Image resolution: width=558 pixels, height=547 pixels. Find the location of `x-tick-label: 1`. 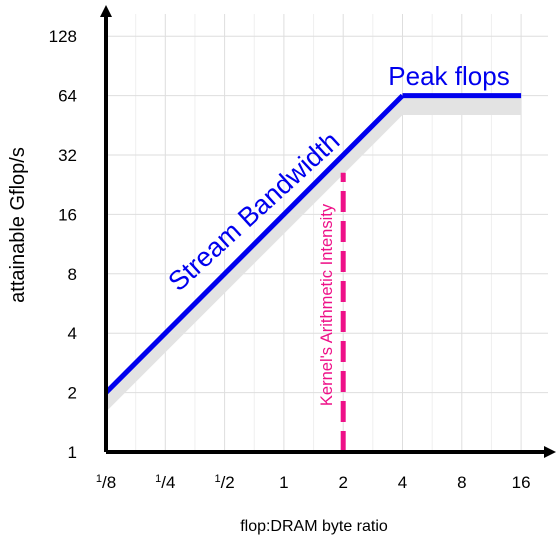

x-tick-label: 1 is located at coordinates (283, 482).